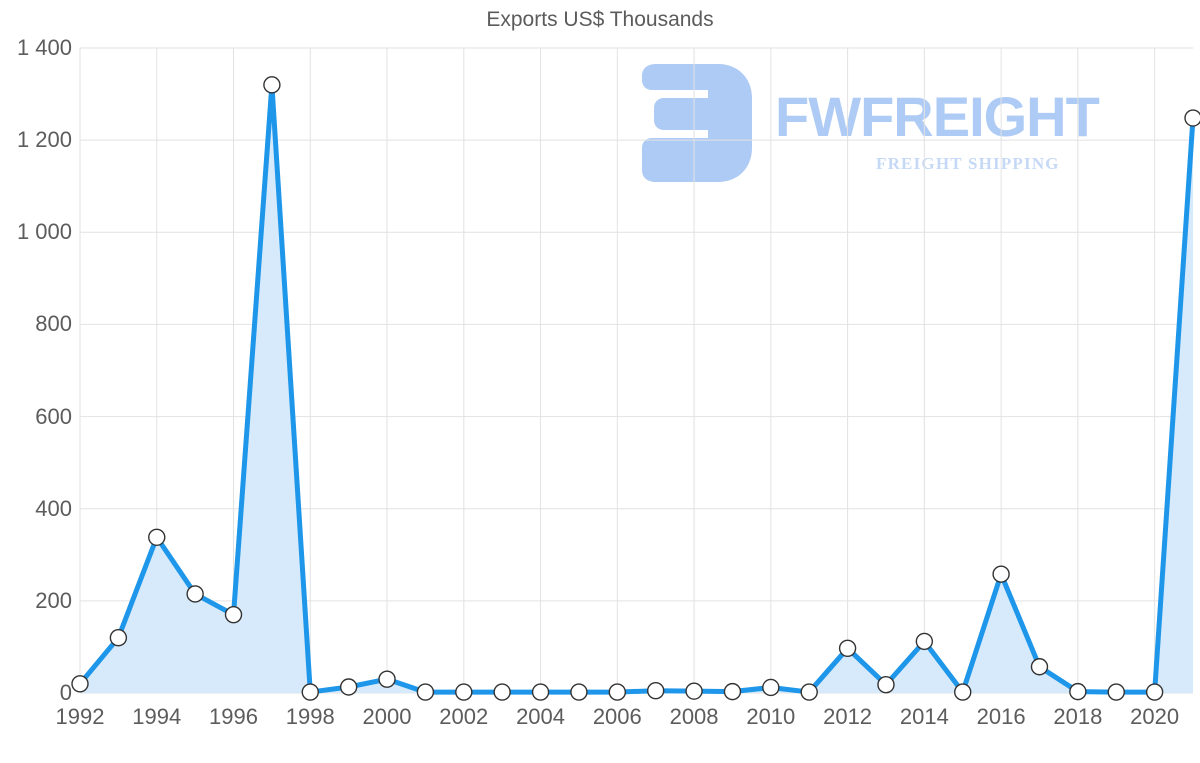 The image size is (1200, 763). I want to click on x-axis-tick-label: 2010, so click(771, 716).